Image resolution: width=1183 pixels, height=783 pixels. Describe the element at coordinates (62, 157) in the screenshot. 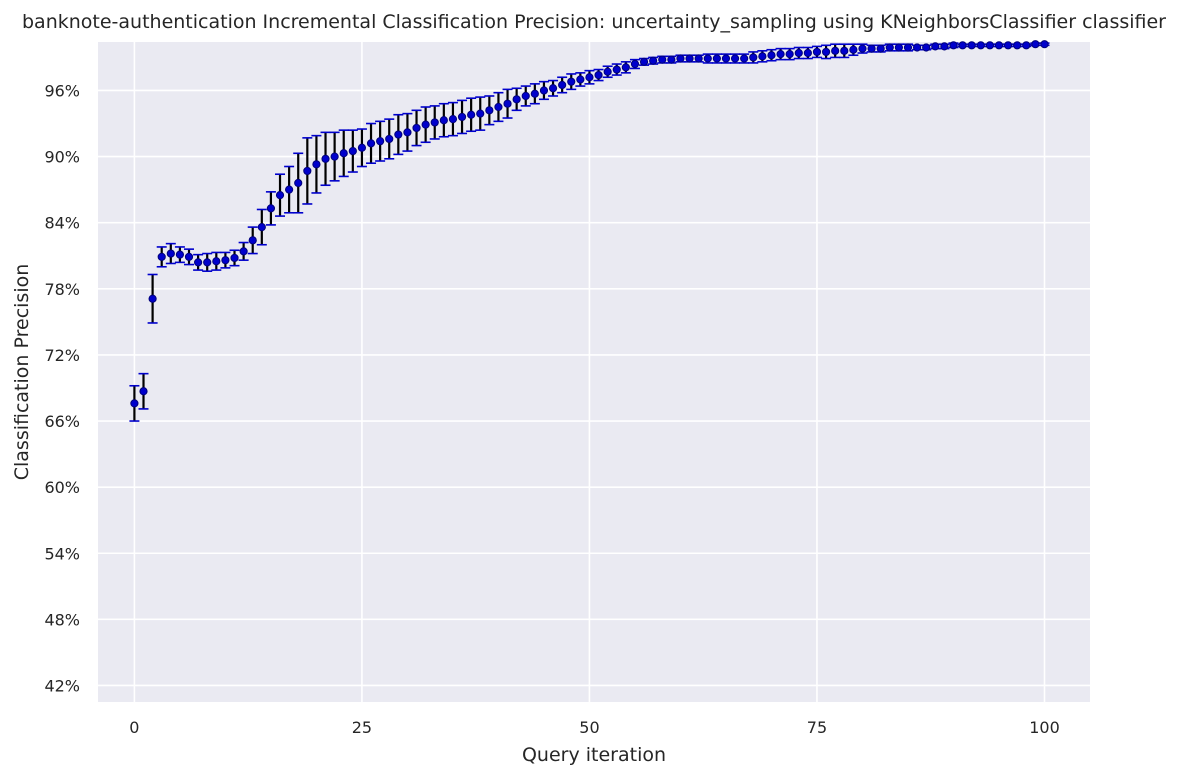

I see `y-tick-label: 90%` at that location.